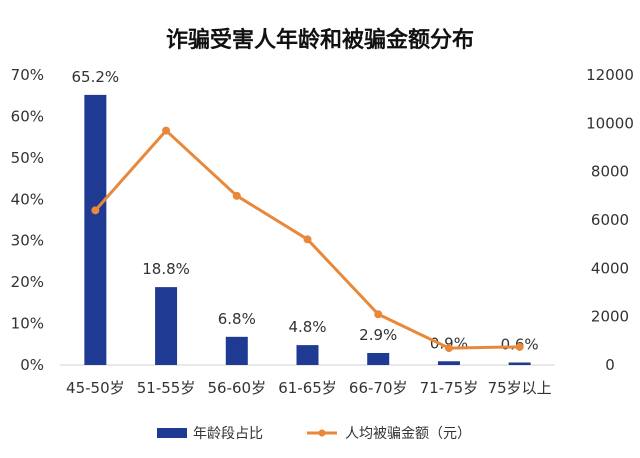 This screenshot has height=458, width=640. What do you see at coordinates (27, 241) in the screenshot?
I see `left-axis-tick-label: 30%` at bounding box center [27, 241].